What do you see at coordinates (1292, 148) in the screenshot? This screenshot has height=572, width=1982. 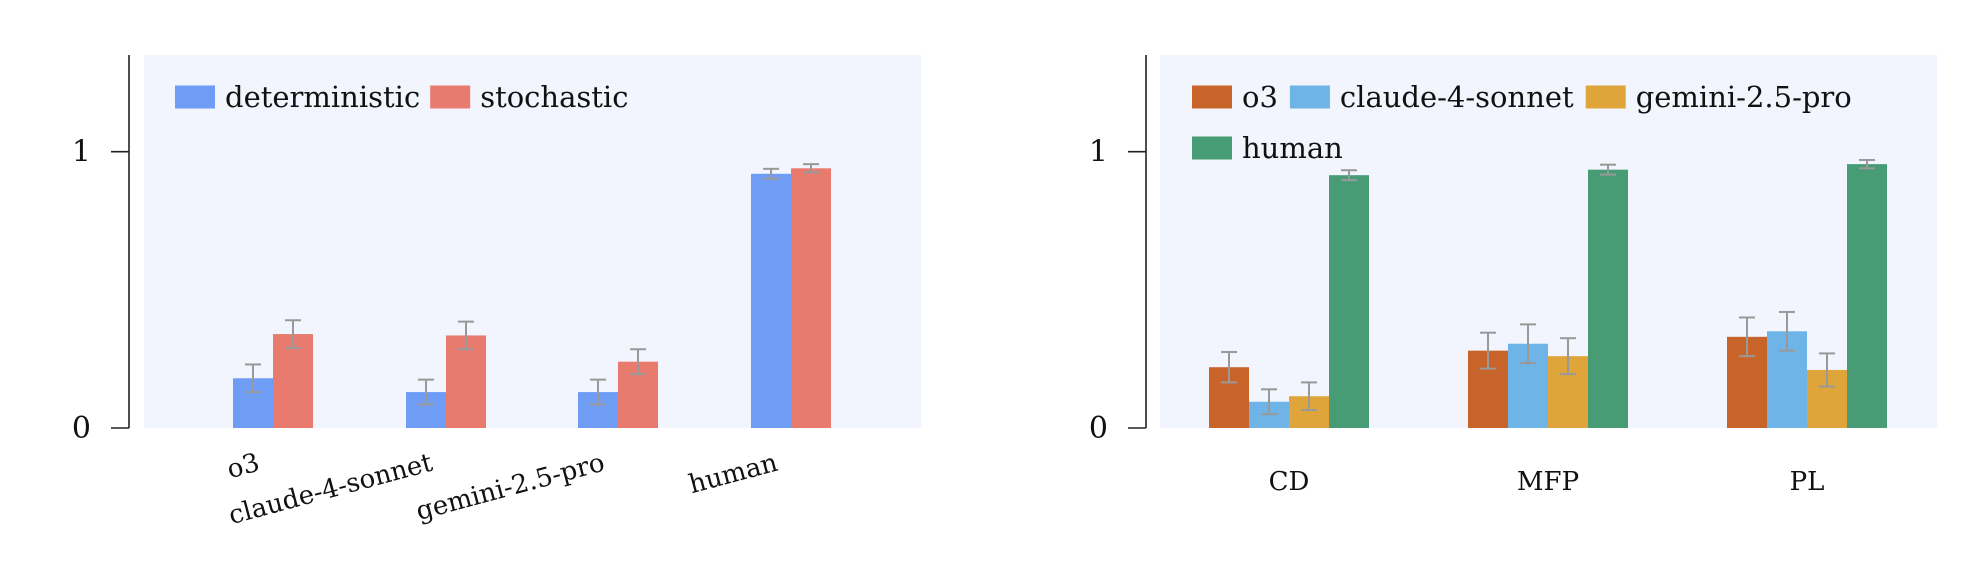 I see `legend-label: human` at bounding box center [1292, 148].